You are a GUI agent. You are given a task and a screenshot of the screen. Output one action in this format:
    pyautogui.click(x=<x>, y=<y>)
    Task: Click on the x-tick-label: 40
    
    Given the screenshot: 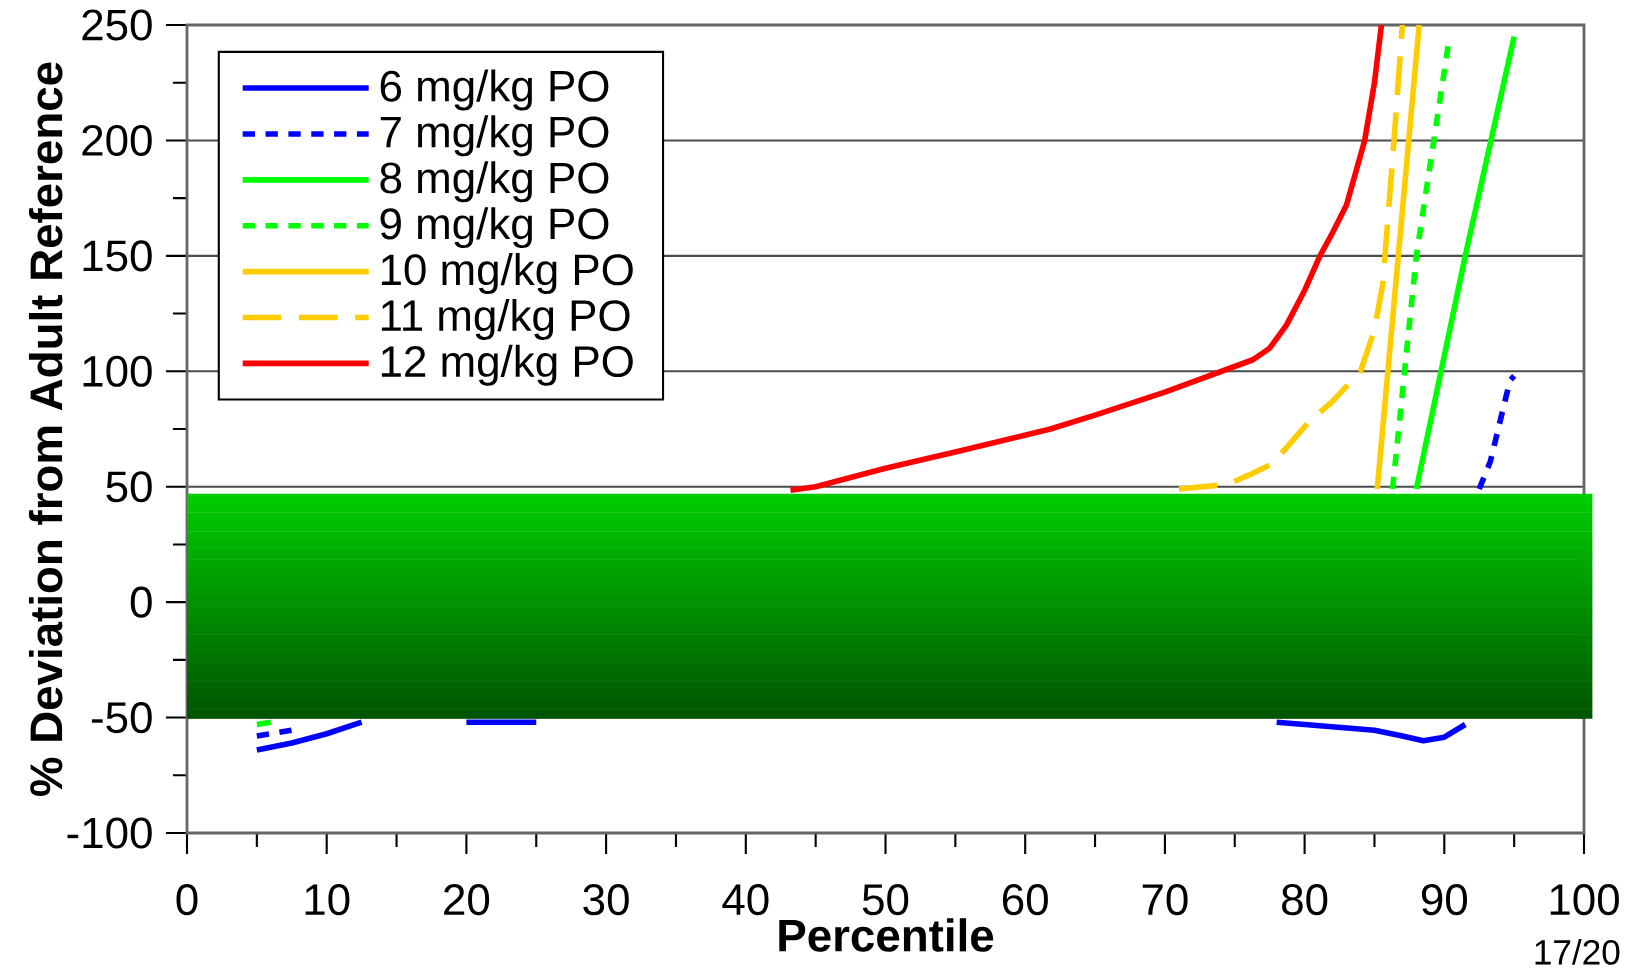 What is the action you would take?
    pyautogui.click(x=745, y=900)
    